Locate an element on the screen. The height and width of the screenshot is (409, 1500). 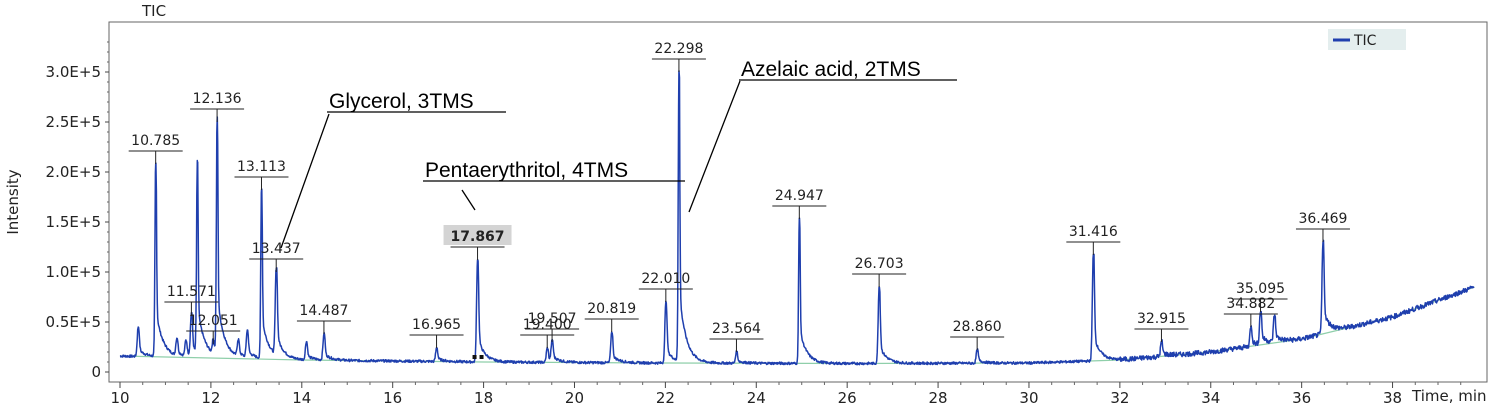
peak-label: 22.298 is located at coordinates (678, 49).